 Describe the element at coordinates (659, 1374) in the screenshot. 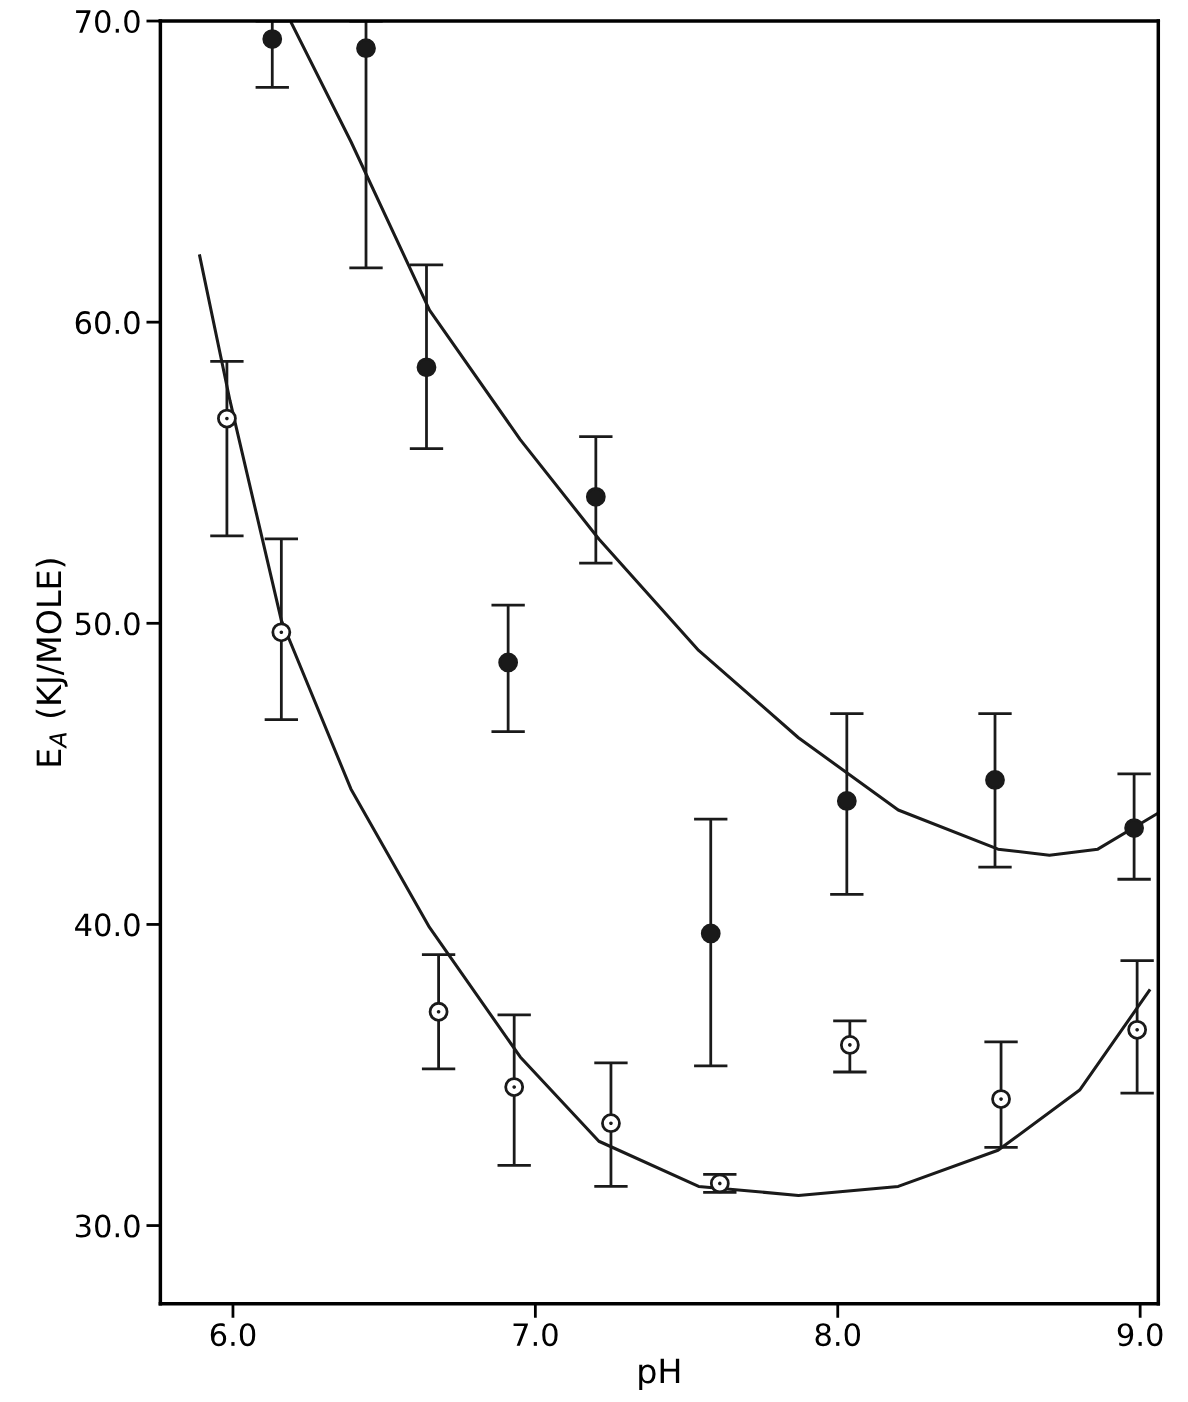

I see `x-axis-title: pH` at that location.